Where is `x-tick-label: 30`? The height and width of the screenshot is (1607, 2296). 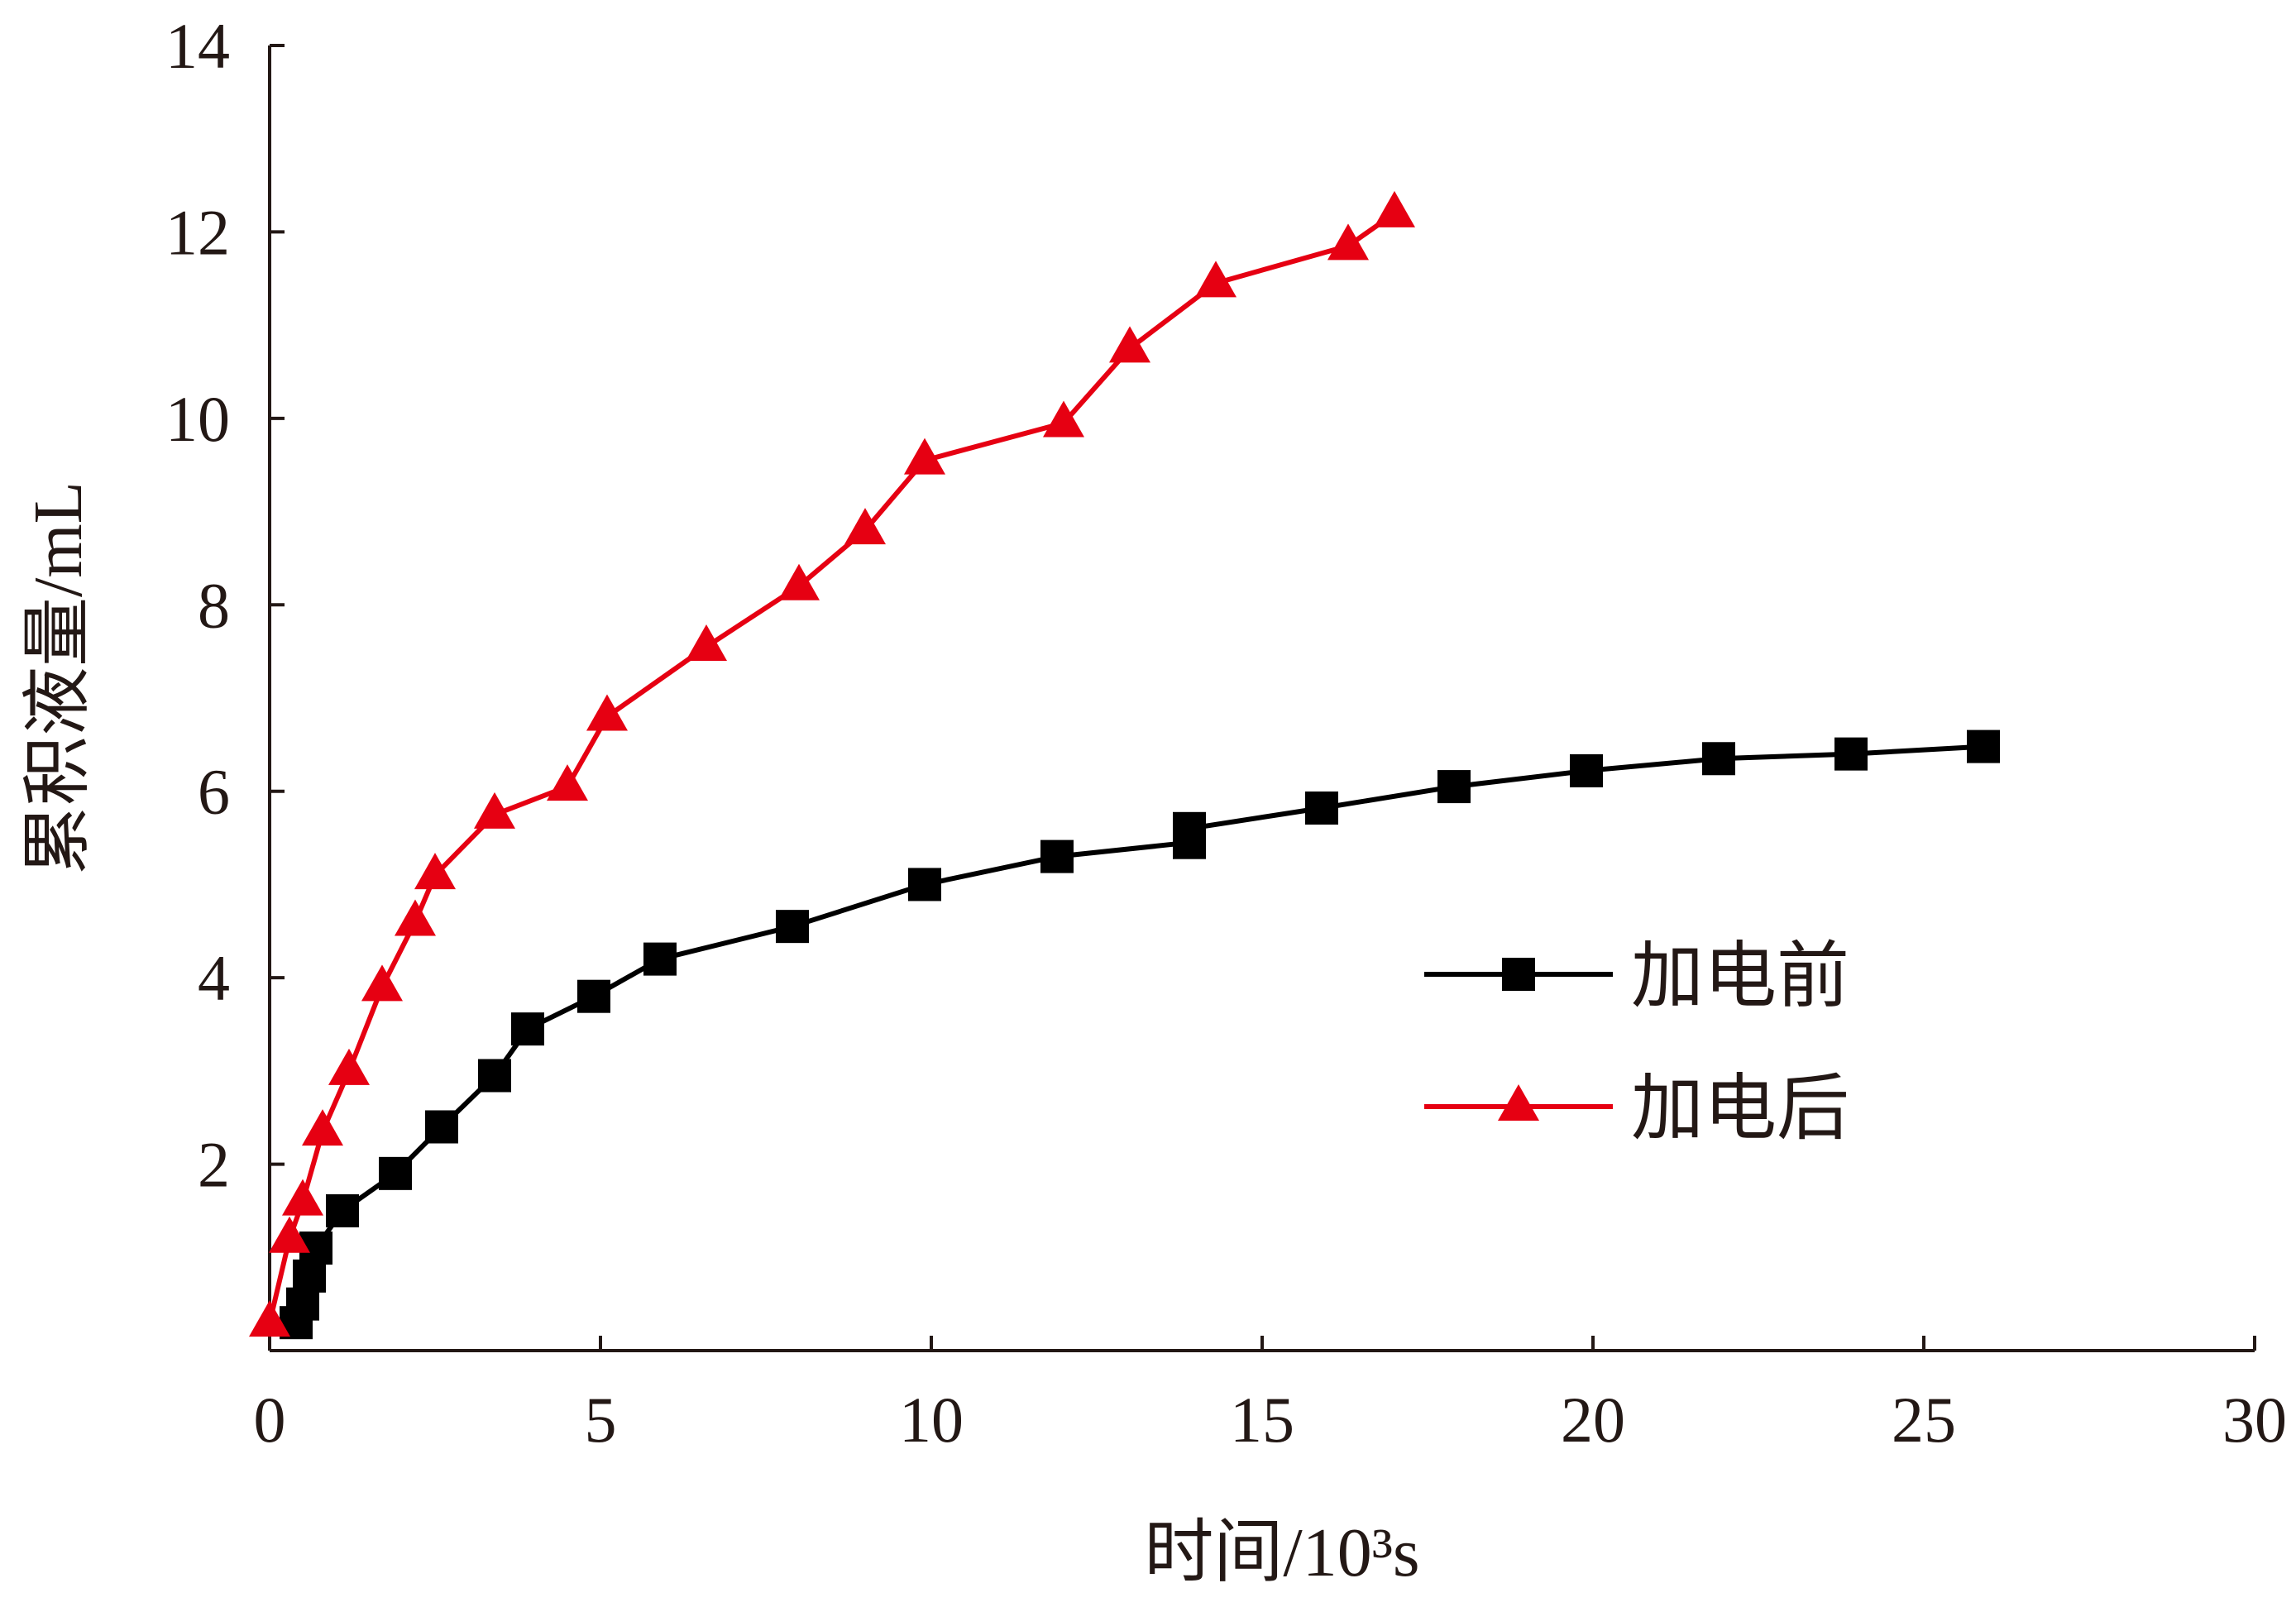 x-tick-label: 30 is located at coordinates (2254, 1420).